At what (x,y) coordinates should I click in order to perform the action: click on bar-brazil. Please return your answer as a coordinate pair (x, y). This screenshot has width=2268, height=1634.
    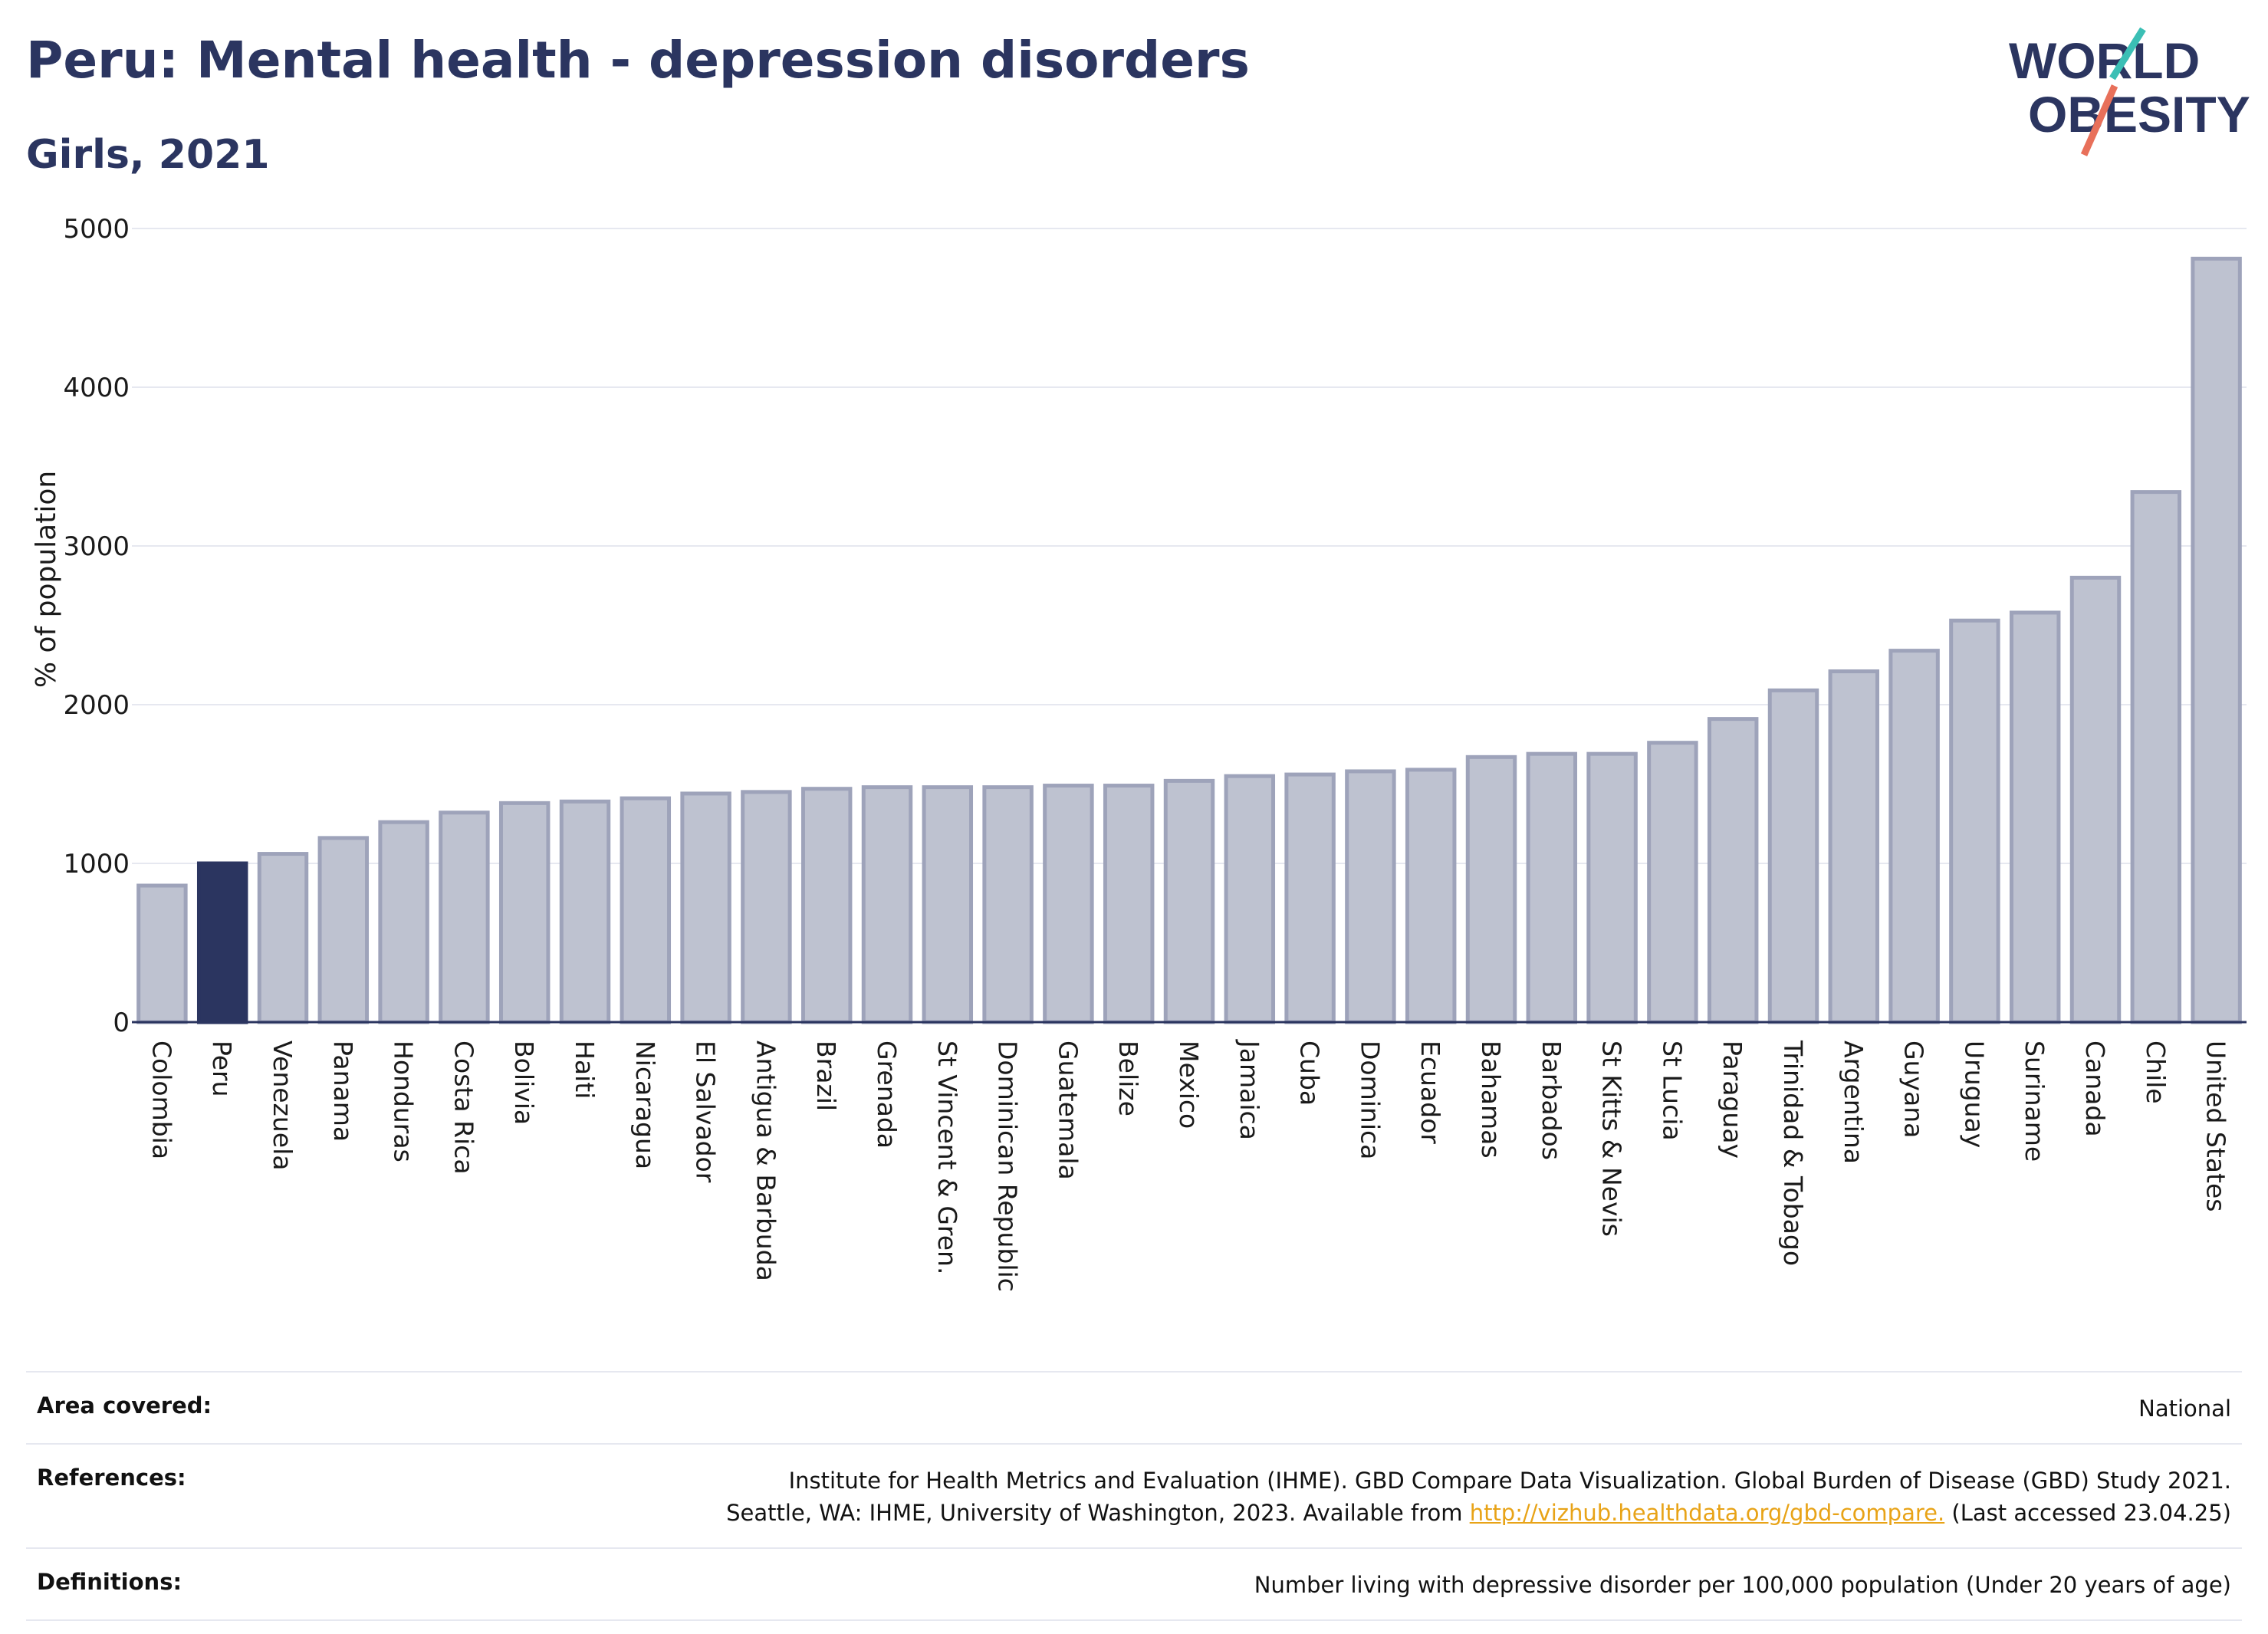
    Looking at the image, I should click on (827, 906).